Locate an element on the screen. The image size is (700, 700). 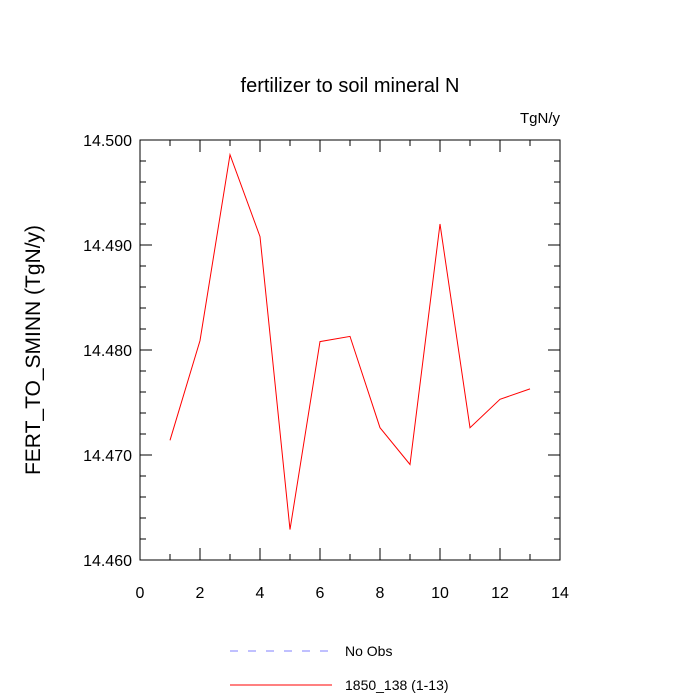
x-tick-label: 10 is located at coordinates (440, 593).